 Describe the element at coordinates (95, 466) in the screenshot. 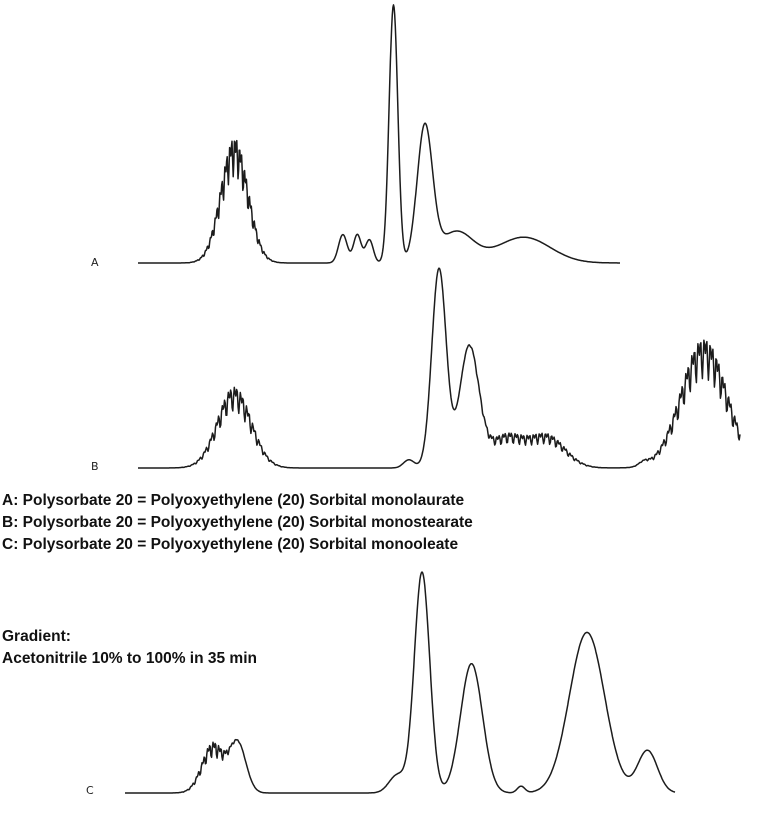

I see `trace-b-label: B` at that location.